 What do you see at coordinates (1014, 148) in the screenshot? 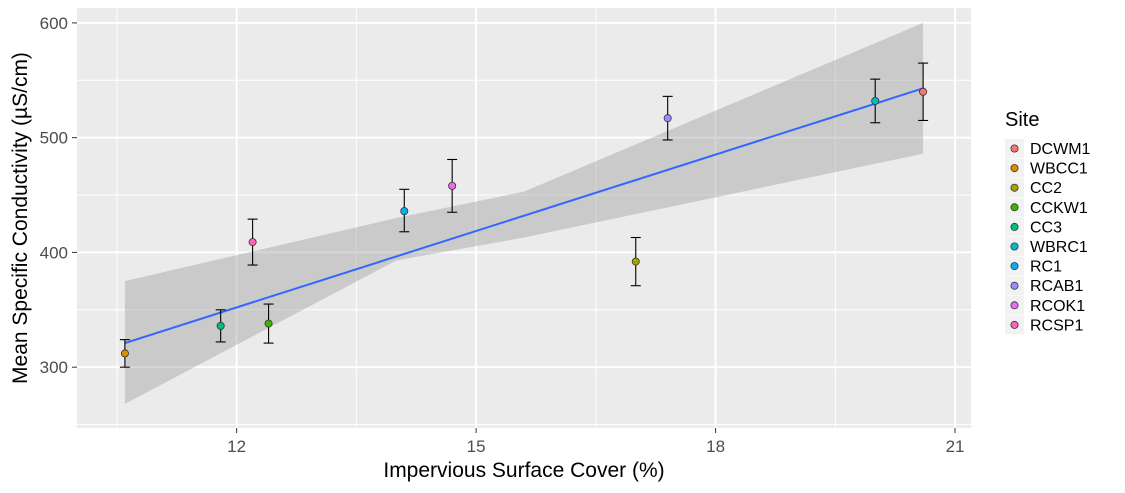
I see `legend-swatch-DCWM1` at bounding box center [1014, 148].